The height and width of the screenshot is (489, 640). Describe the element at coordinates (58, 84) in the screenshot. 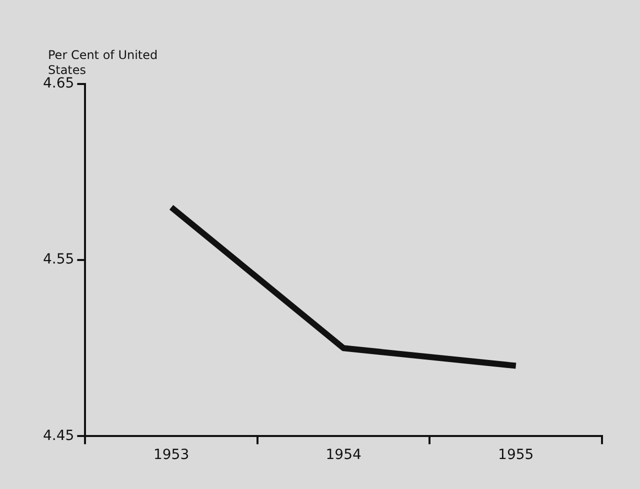

I see `y-tick-label: 4.65` at that location.